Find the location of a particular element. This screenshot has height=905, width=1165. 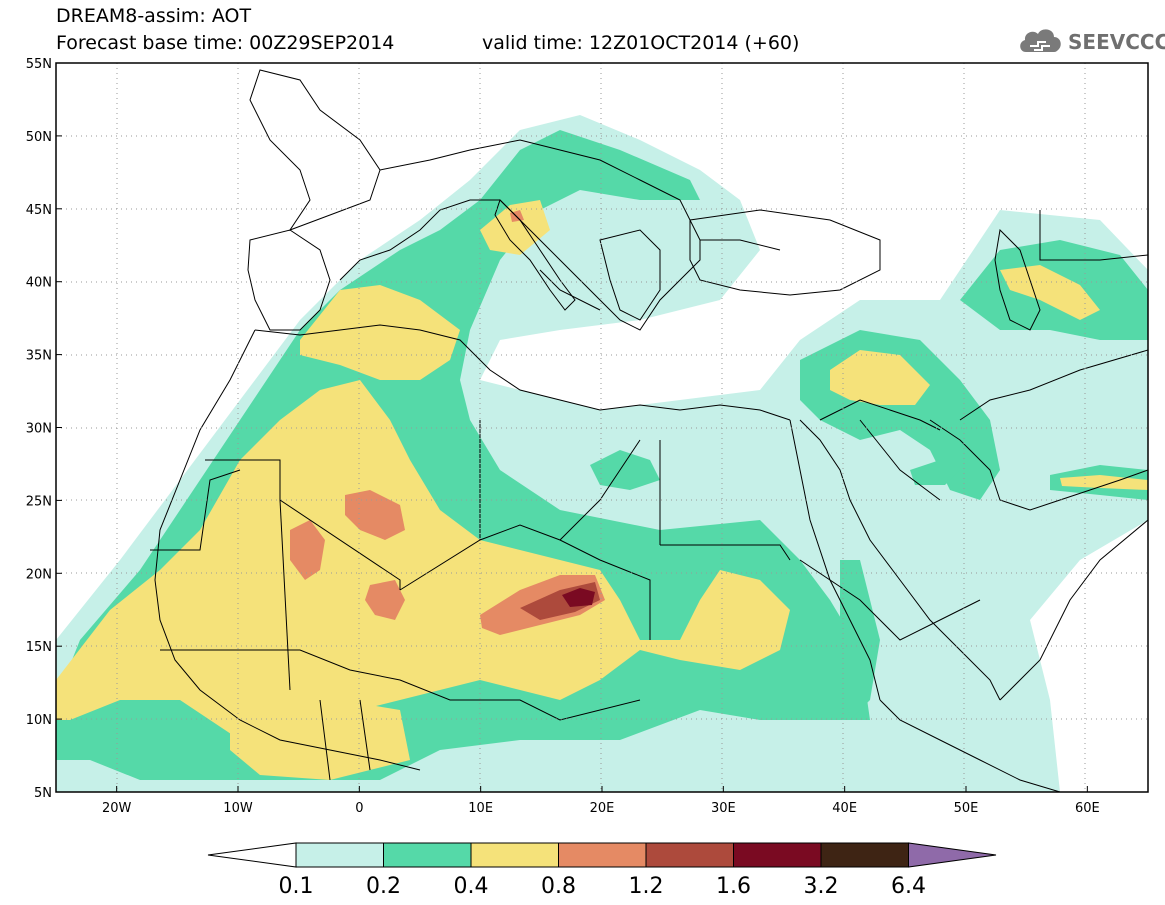

colorbar-level-label: 0.4 is located at coordinates (471, 886).